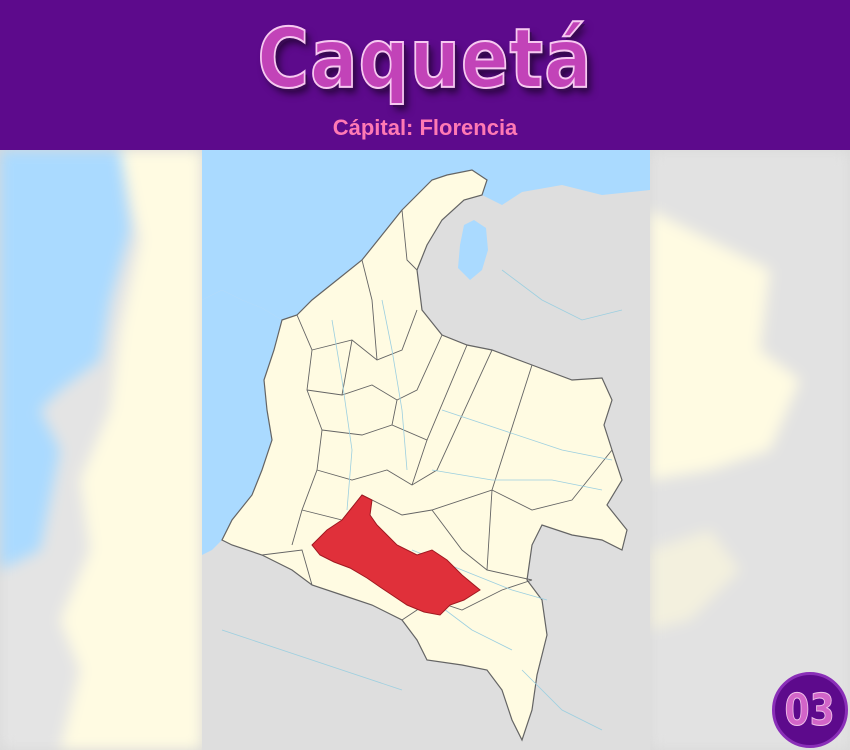  I want to click on badge-number: 03, so click(810, 710).